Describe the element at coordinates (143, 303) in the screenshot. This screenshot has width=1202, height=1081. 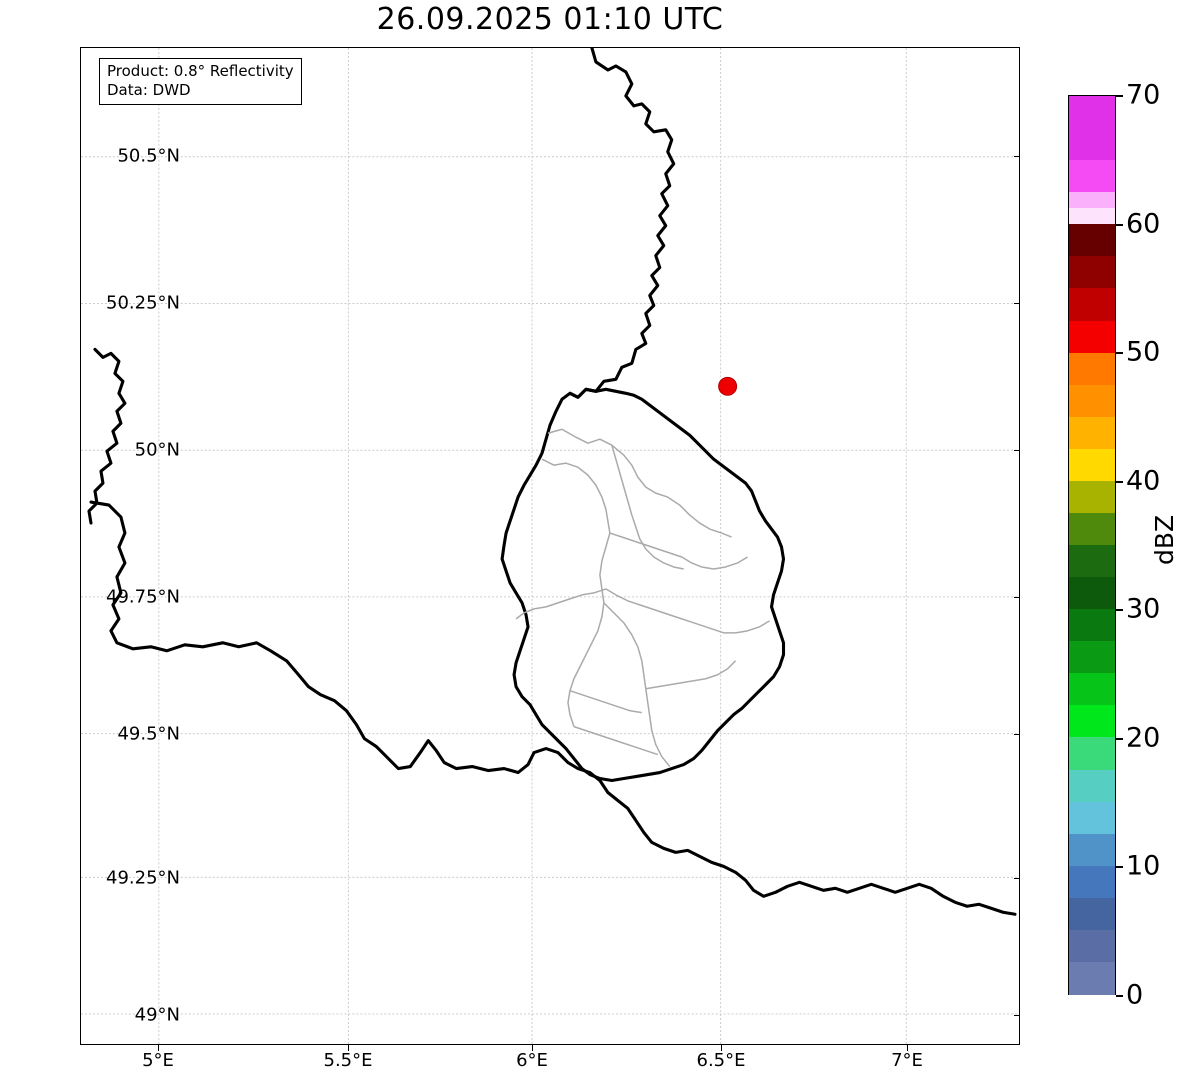
I see `y-axis-label-50-25: 50.25°N` at that location.